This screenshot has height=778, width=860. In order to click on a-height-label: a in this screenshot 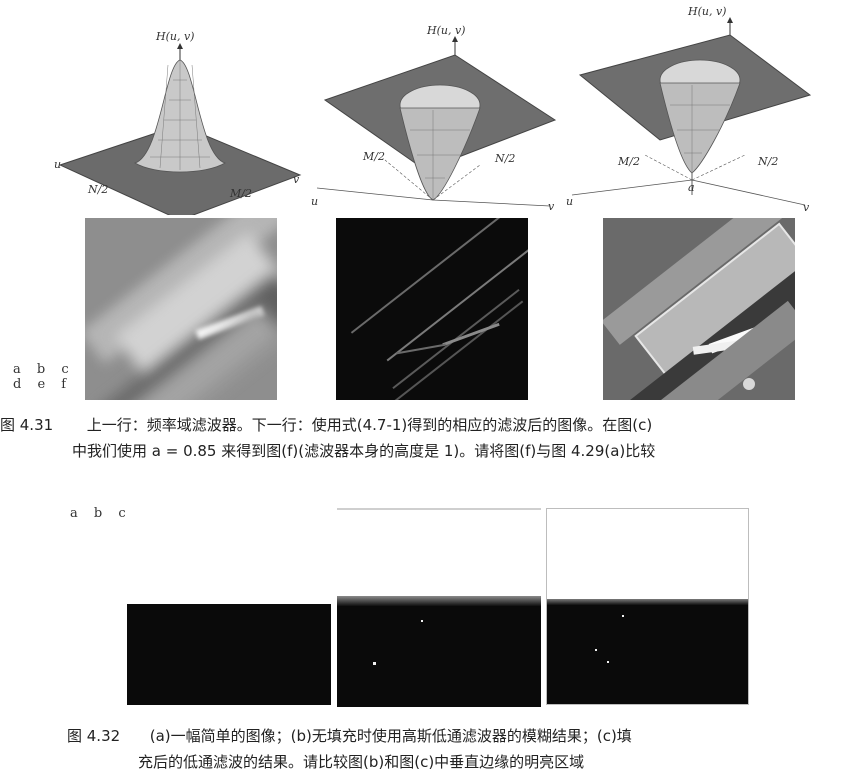, I will do `click(691, 187)`.